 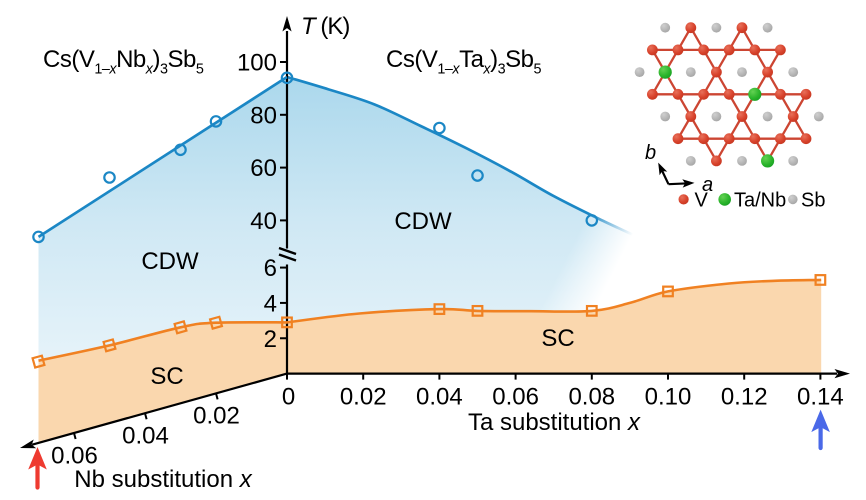 What do you see at coordinates (668, 397) in the screenshot?
I see `ta-tick-label-0.10: 0.10` at bounding box center [668, 397].